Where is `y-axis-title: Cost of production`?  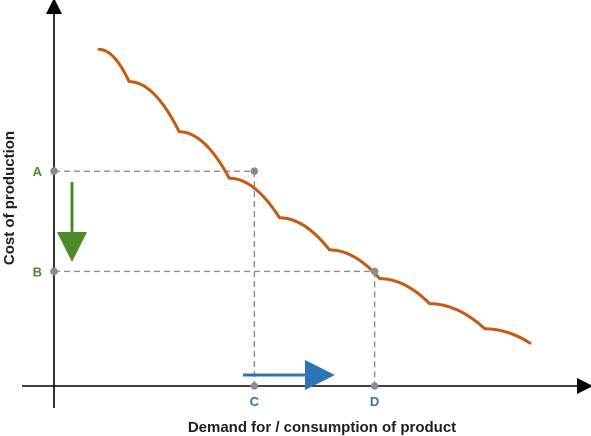
y-axis-title: Cost of production is located at coordinates (9, 198).